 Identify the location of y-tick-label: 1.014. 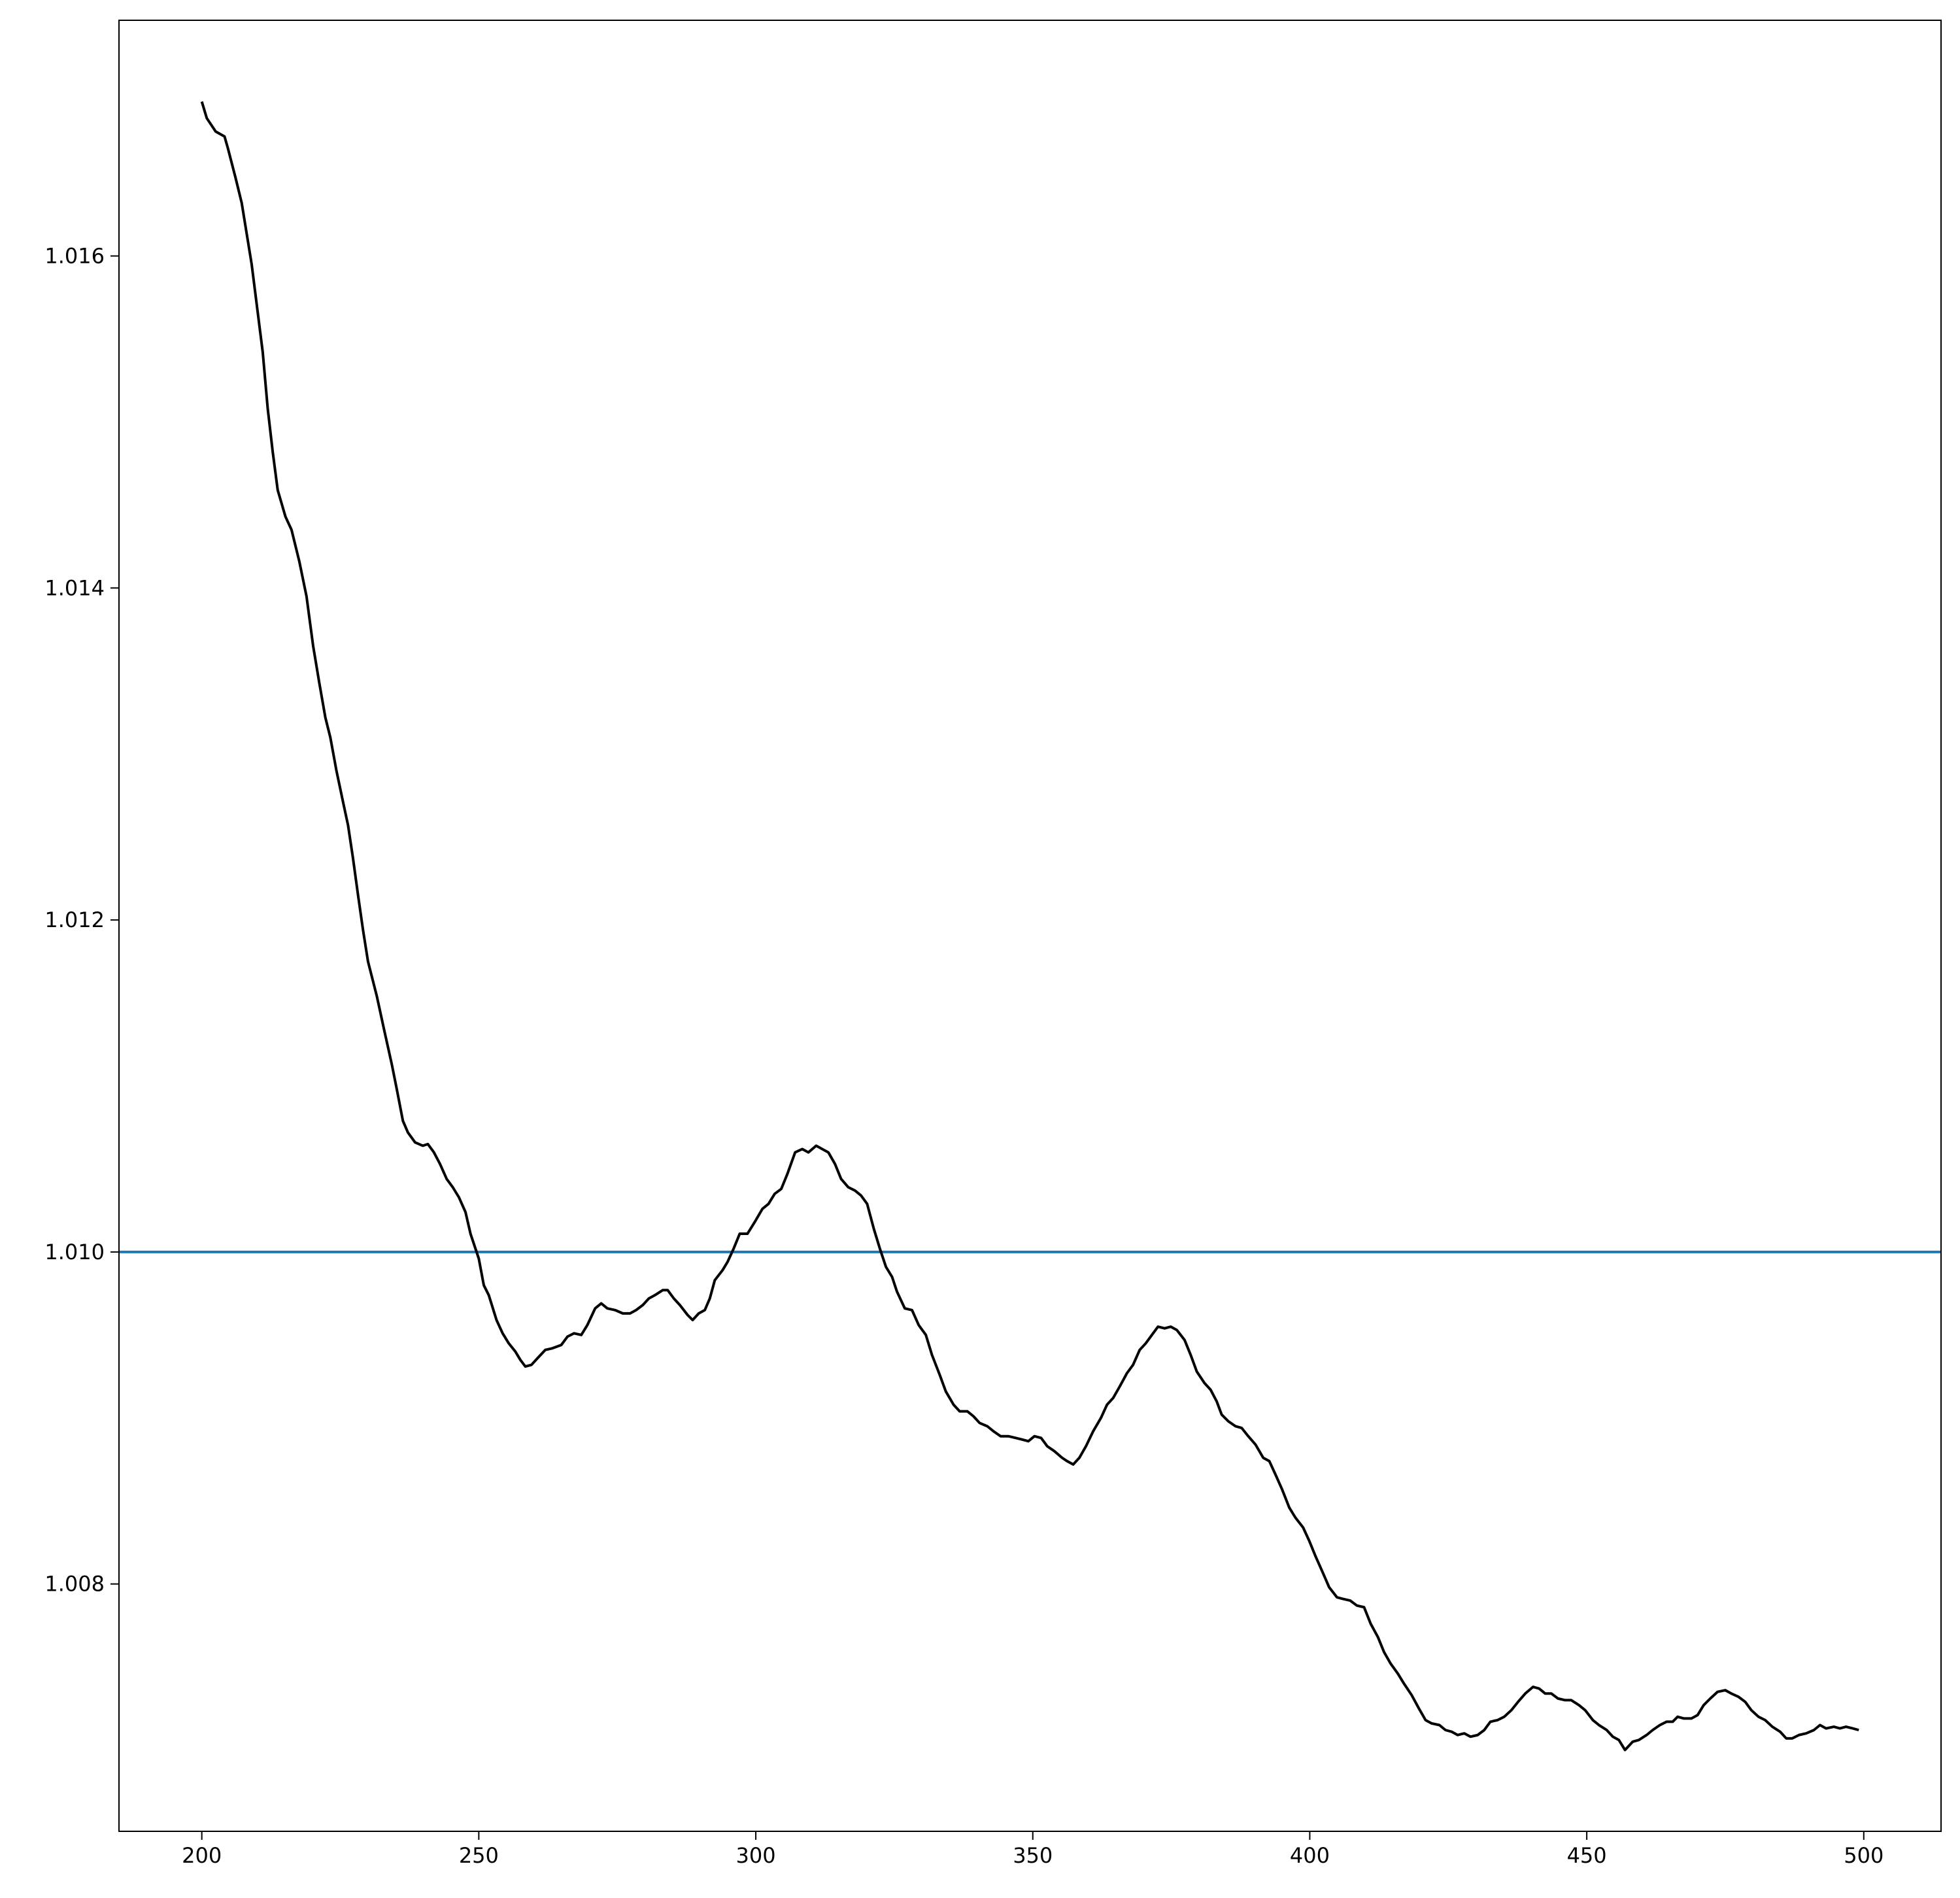
(74, 587).